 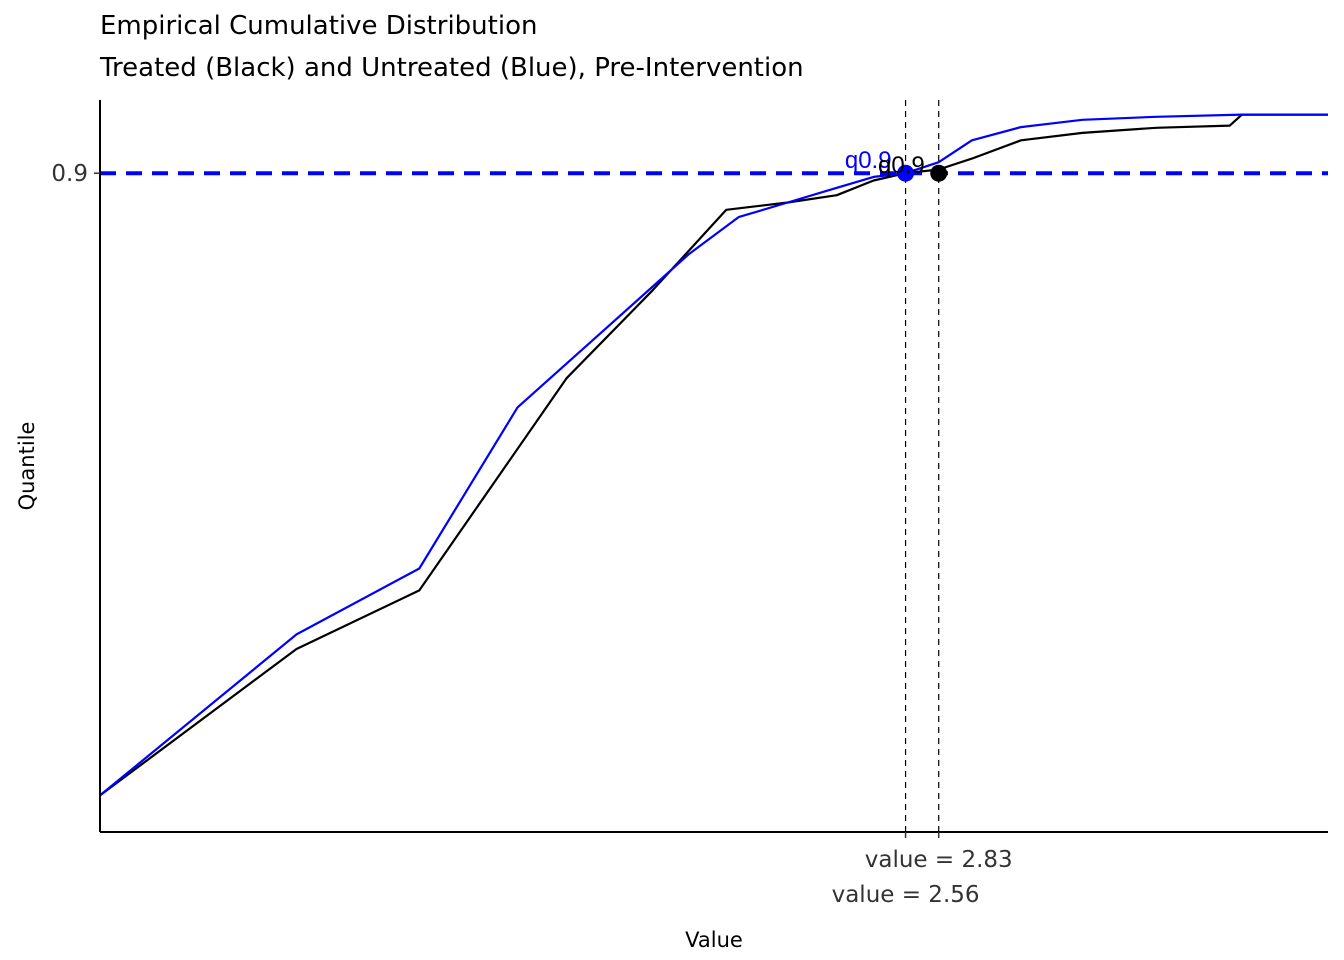 What do you see at coordinates (868, 160) in the screenshot?
I see `quantile-point-label-1: q0.9` at bounding box center [868, 160].